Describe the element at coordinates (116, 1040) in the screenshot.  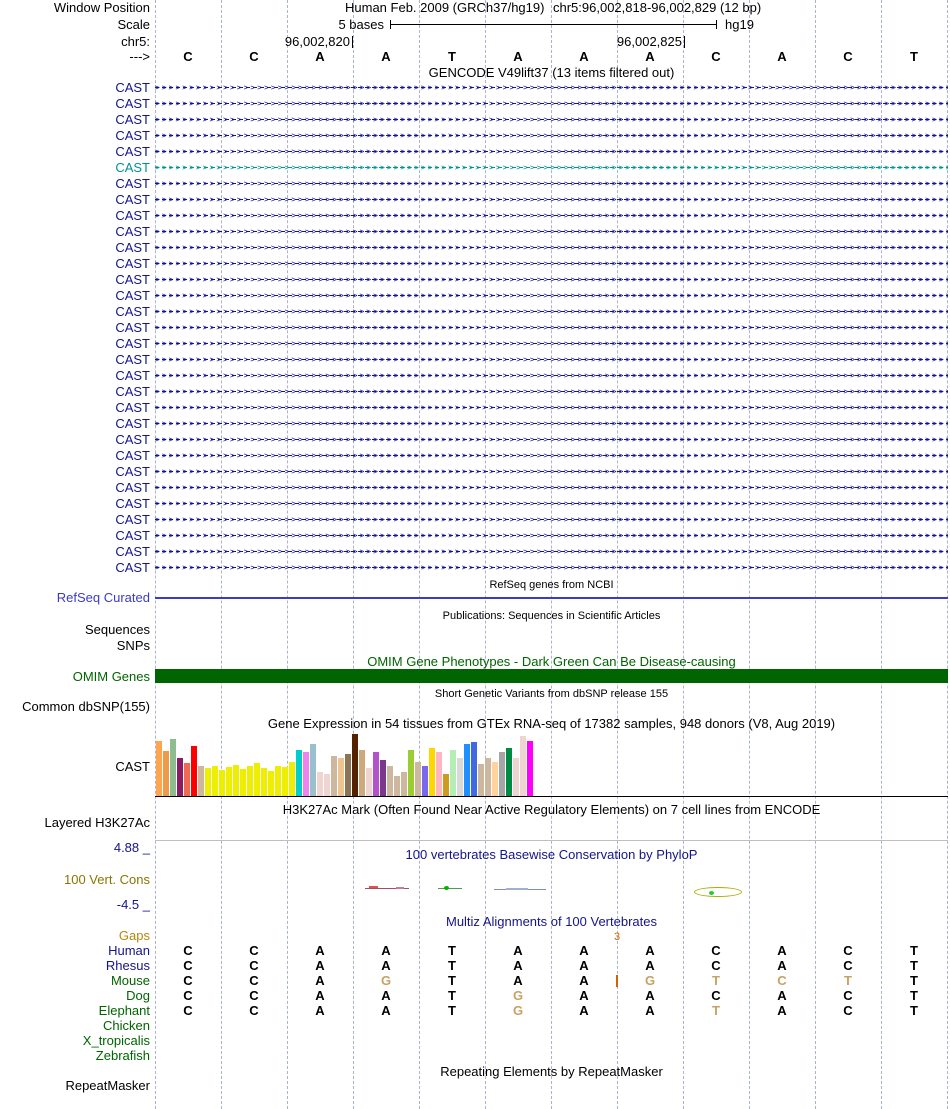
I see `species-label: X_tropicalis` at that location.